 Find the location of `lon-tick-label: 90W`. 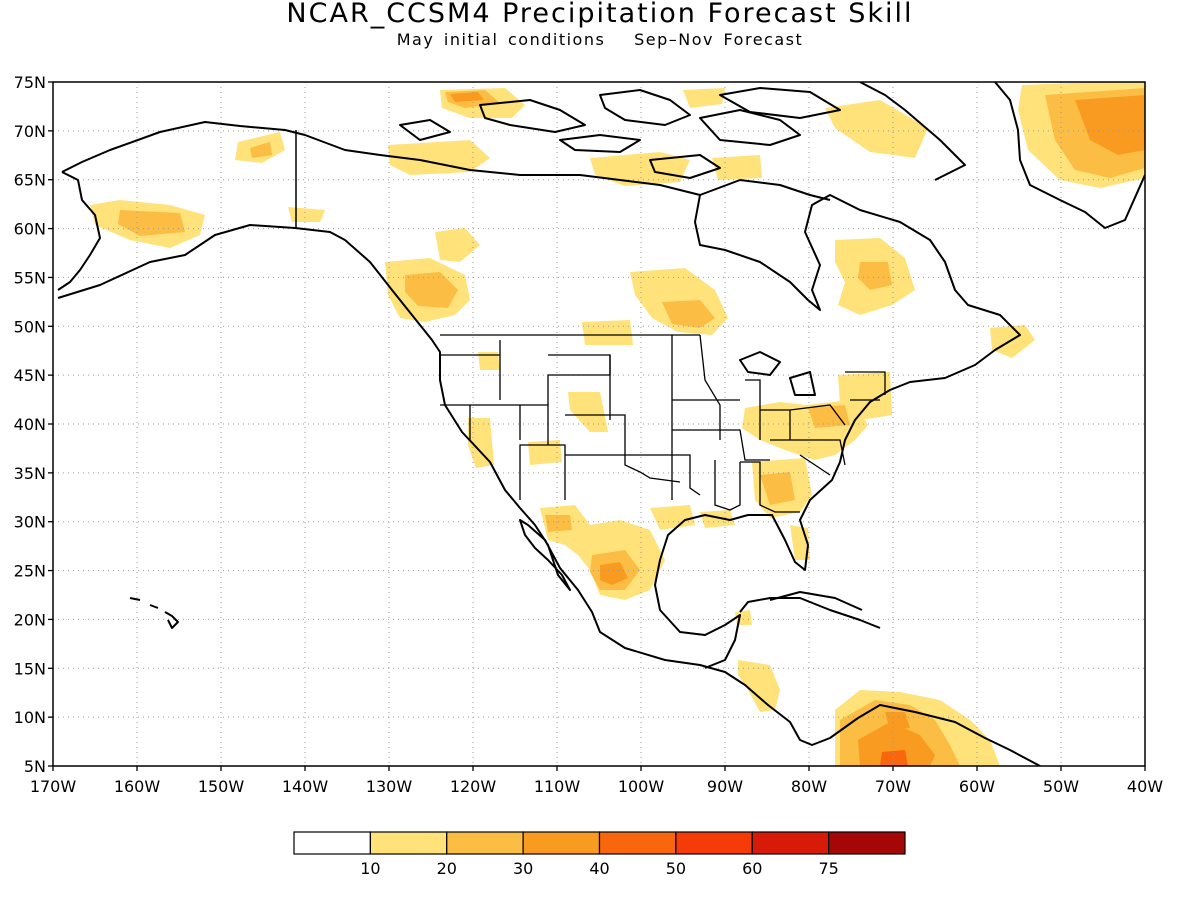

lon-tick-label: 90W is located at coordinates (725, 786).